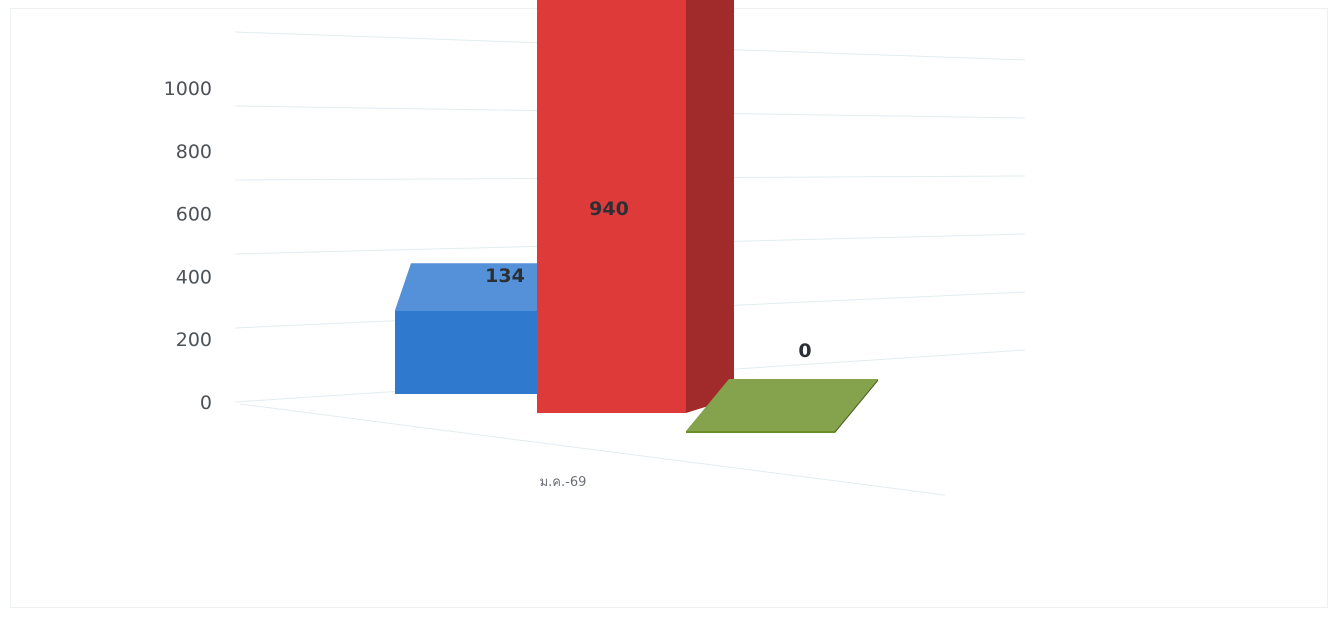  What do you see at coordinates (804, 351) in the screenshot?
I see `data-label-3: 0` at bounding box center [804, 351].